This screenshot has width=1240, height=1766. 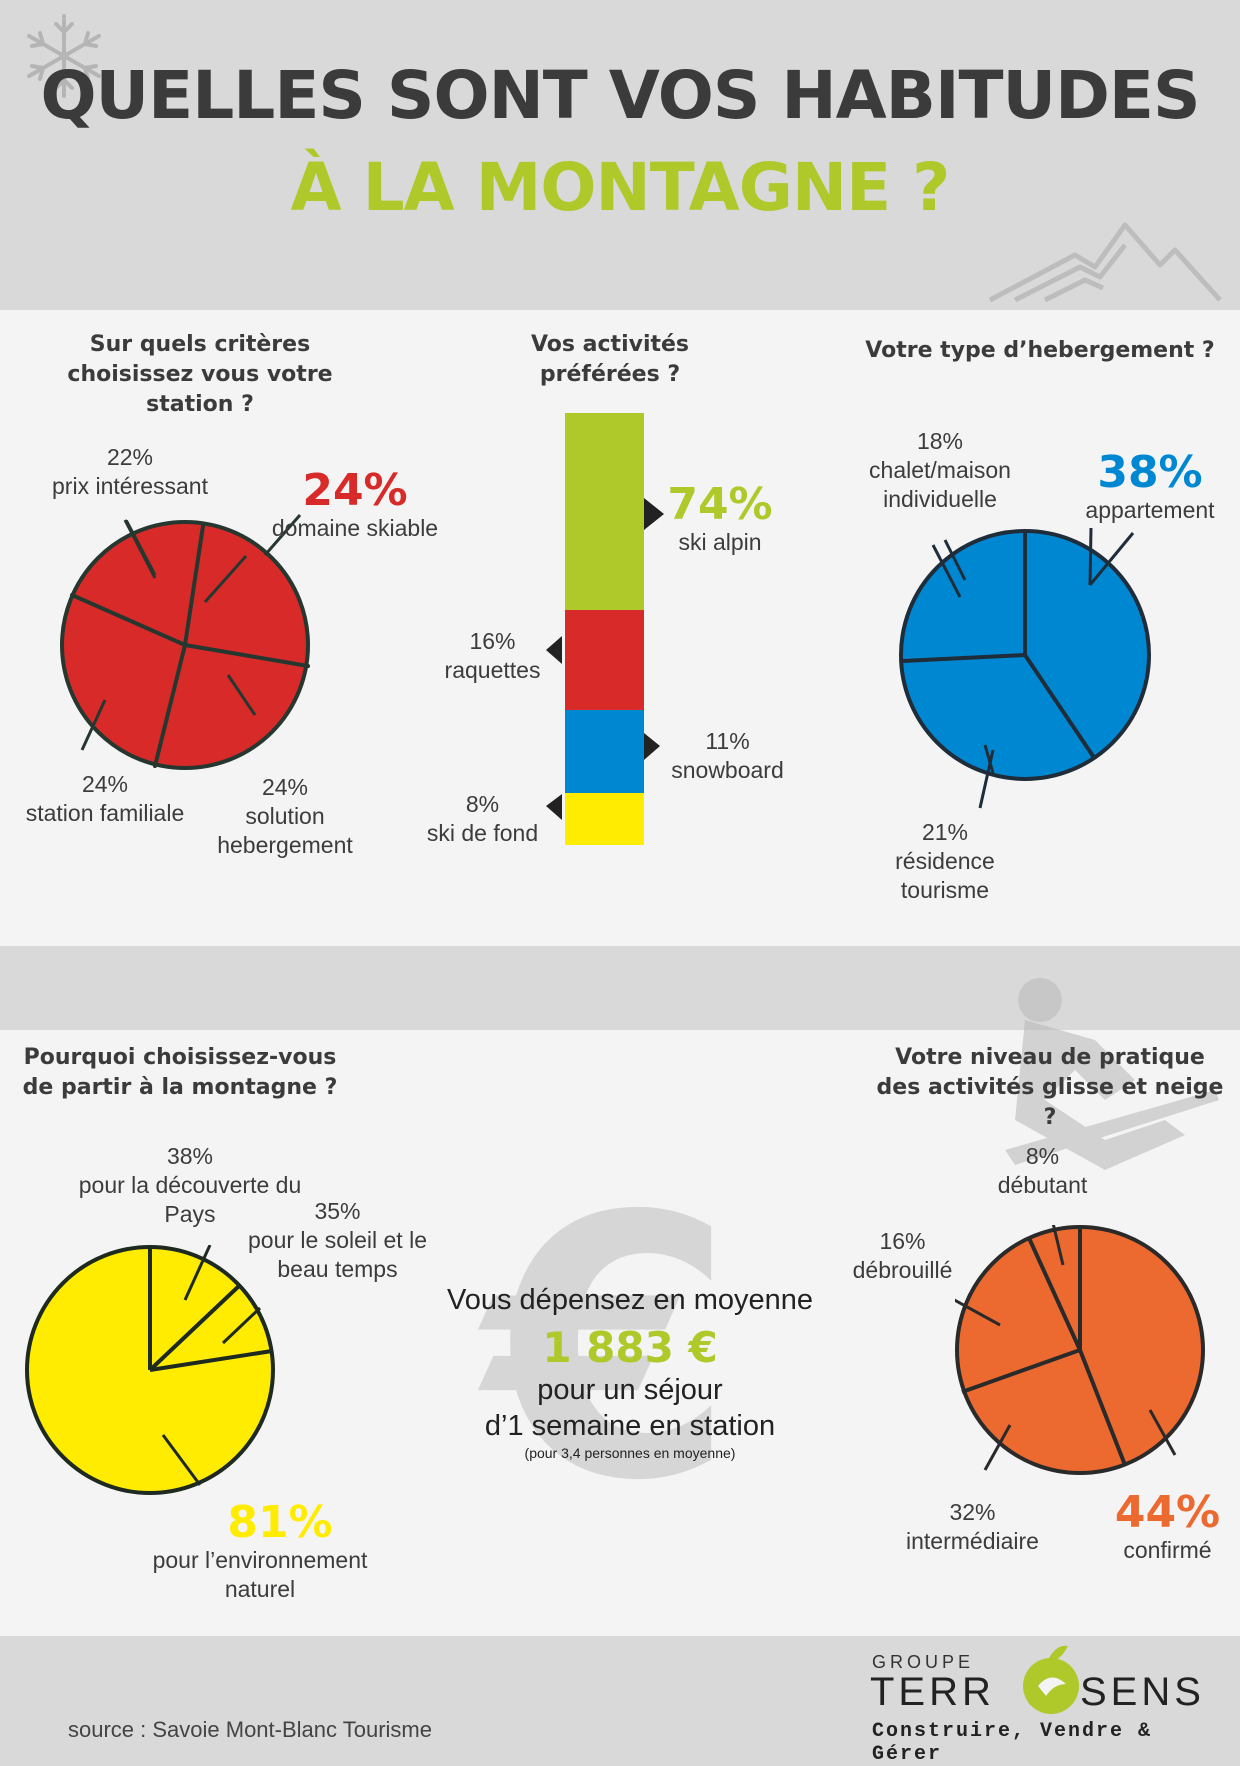 I want to click on lodging-pointers-outer, so click(x=1033, y=670).